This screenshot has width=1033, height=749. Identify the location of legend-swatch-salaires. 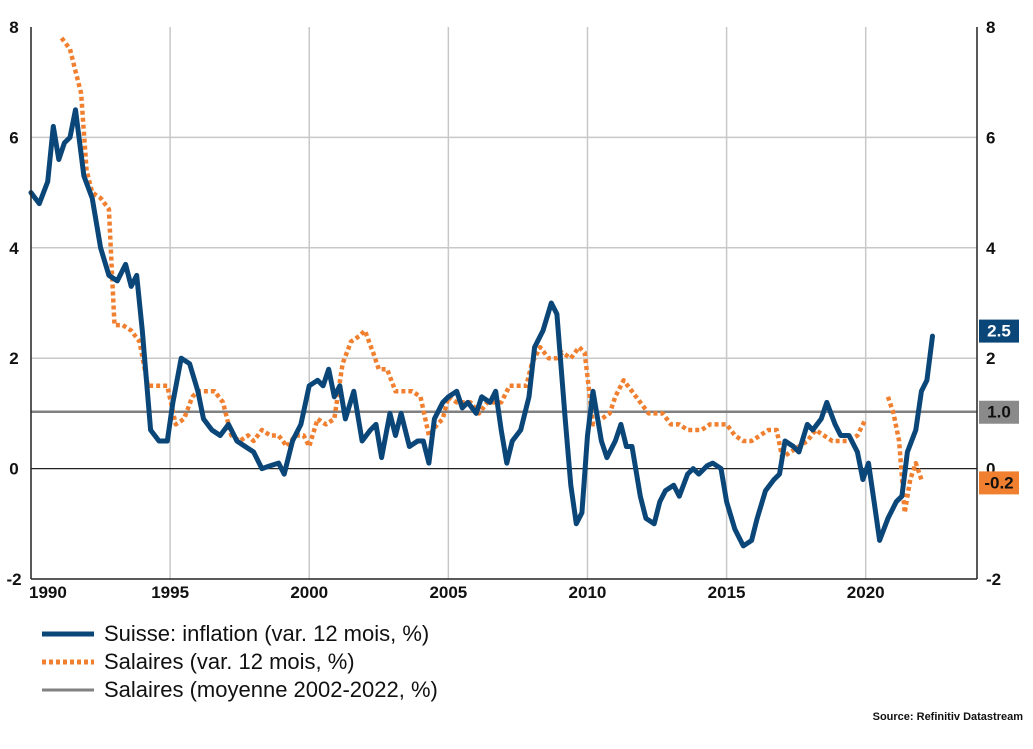
(68, 662).